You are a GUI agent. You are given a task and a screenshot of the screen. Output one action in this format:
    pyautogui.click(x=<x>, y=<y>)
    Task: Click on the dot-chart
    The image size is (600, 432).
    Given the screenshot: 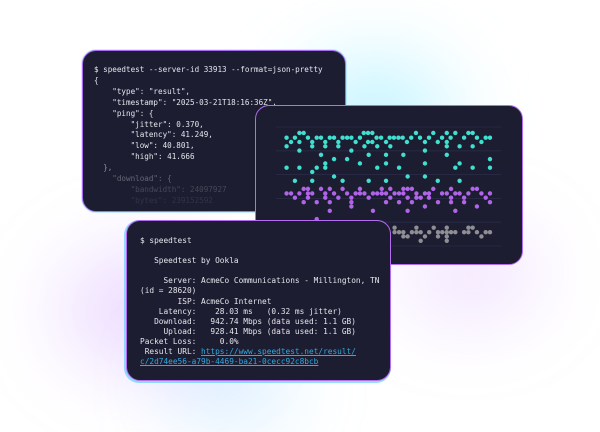 What is the action you would take?
    pyautogui.click(x=388, y=186)
    